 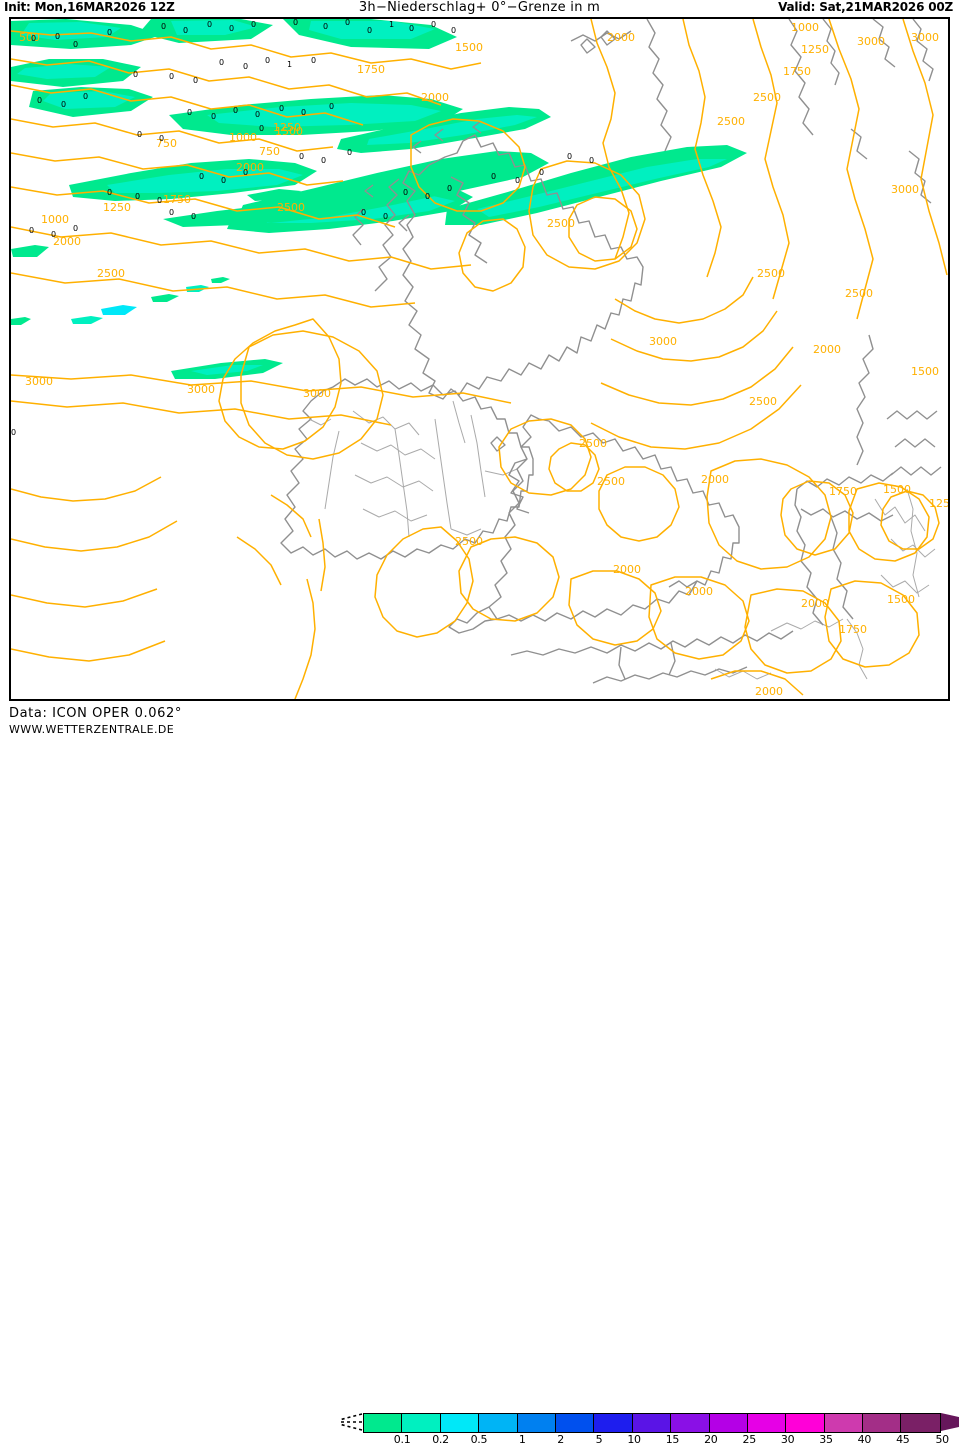 What do you see at coordinates (847, 1430) in the screenshot?
I see `legend-swatch: 40` at bounding box center [847, 1430].